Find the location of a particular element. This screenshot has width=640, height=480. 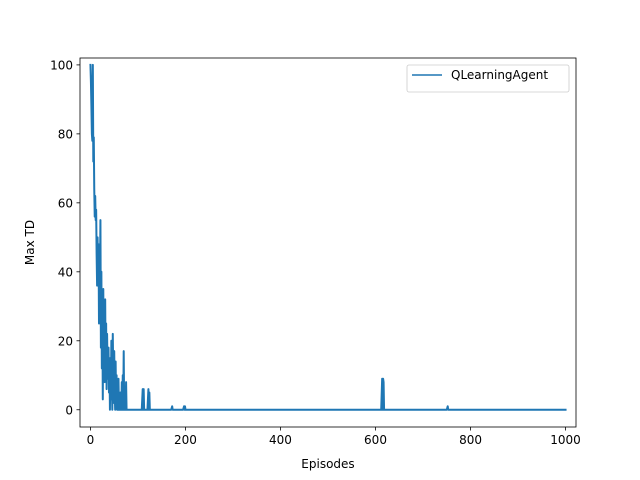

x-tick-label: 0 is located at coordinates (91, 440).